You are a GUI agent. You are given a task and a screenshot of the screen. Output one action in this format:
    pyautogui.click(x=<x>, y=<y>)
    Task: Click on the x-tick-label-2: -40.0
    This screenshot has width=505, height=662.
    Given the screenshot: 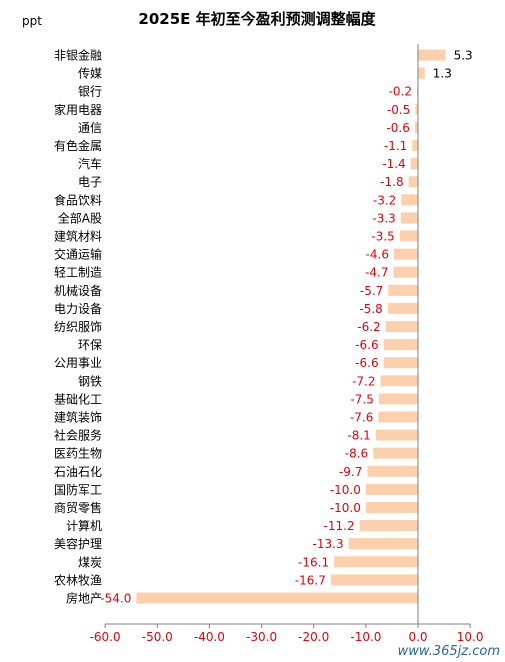 What is the action you would take?
    pyautogui.click(x=209, y=637)
    